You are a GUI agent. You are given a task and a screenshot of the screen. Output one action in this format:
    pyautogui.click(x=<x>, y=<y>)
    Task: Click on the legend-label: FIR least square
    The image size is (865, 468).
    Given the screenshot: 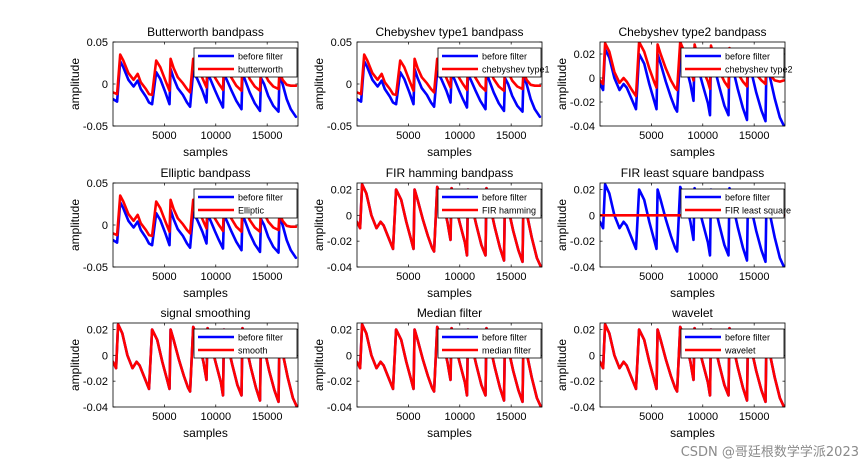 What is the action you would take?
    pyautogui.click(x=758, y=211)
    